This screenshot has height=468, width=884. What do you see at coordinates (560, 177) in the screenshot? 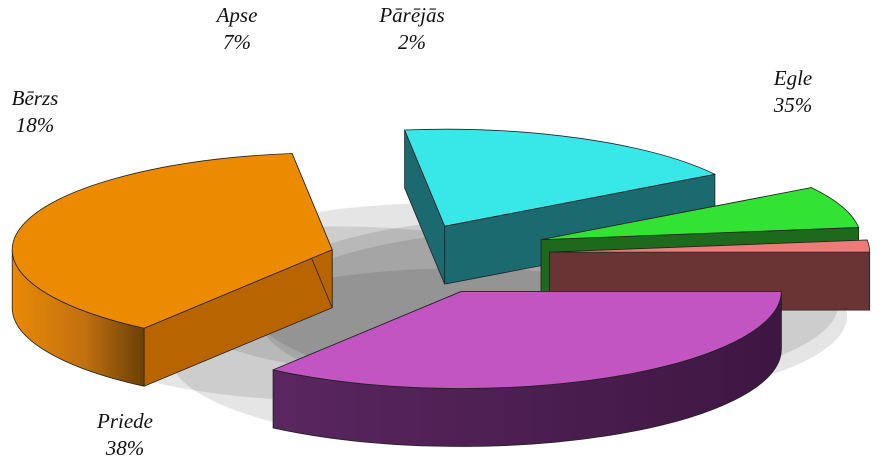
I see `slice-top-berzs` at bounding box center [560, 177].